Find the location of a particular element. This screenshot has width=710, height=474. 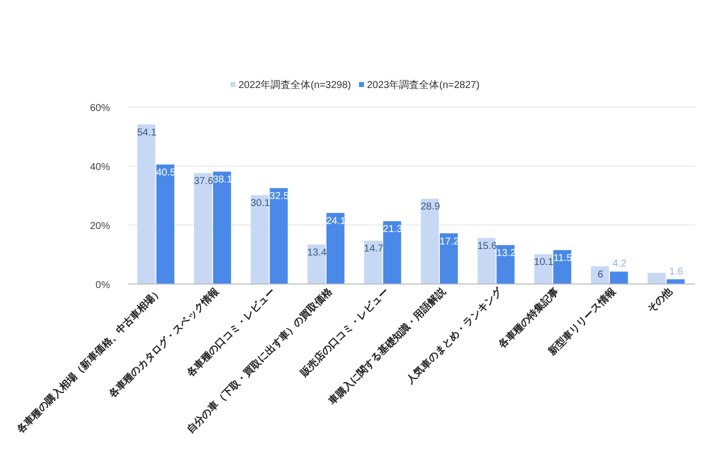

data-label: 1.6 is located at coordinates (676, 272).